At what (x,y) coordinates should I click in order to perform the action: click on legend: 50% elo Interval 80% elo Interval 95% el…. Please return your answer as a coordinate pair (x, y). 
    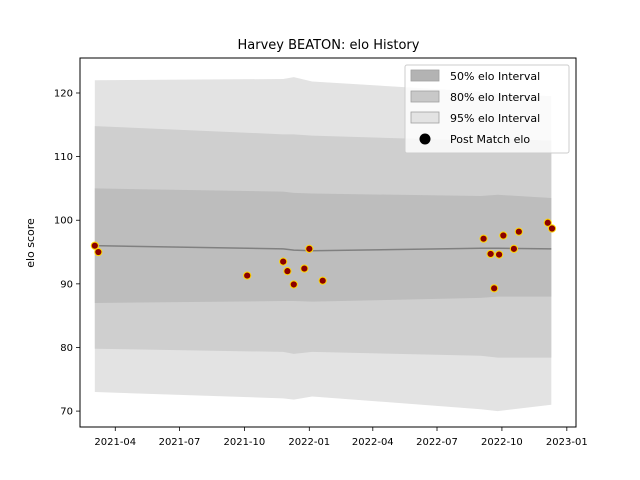
    Looking at the image, I should click on (487, 109).